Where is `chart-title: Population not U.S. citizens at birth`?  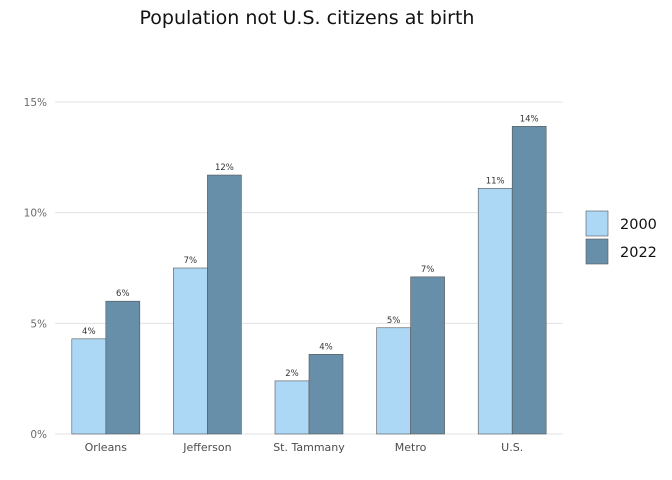 chart-title: Population not U.S. citizens at birth is located at coordinates (307, 18).